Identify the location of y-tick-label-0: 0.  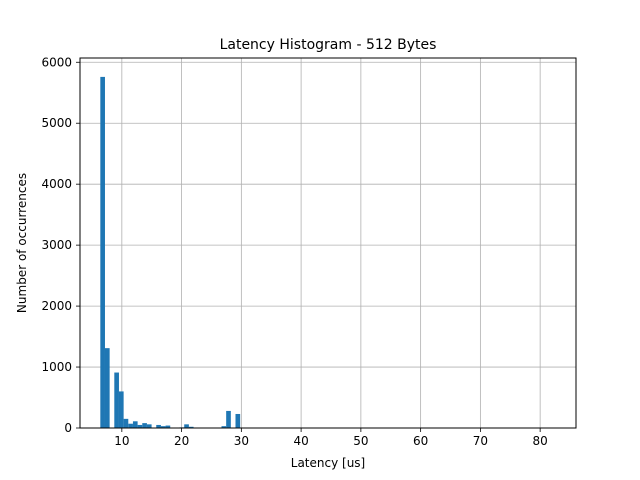
(68, 428).